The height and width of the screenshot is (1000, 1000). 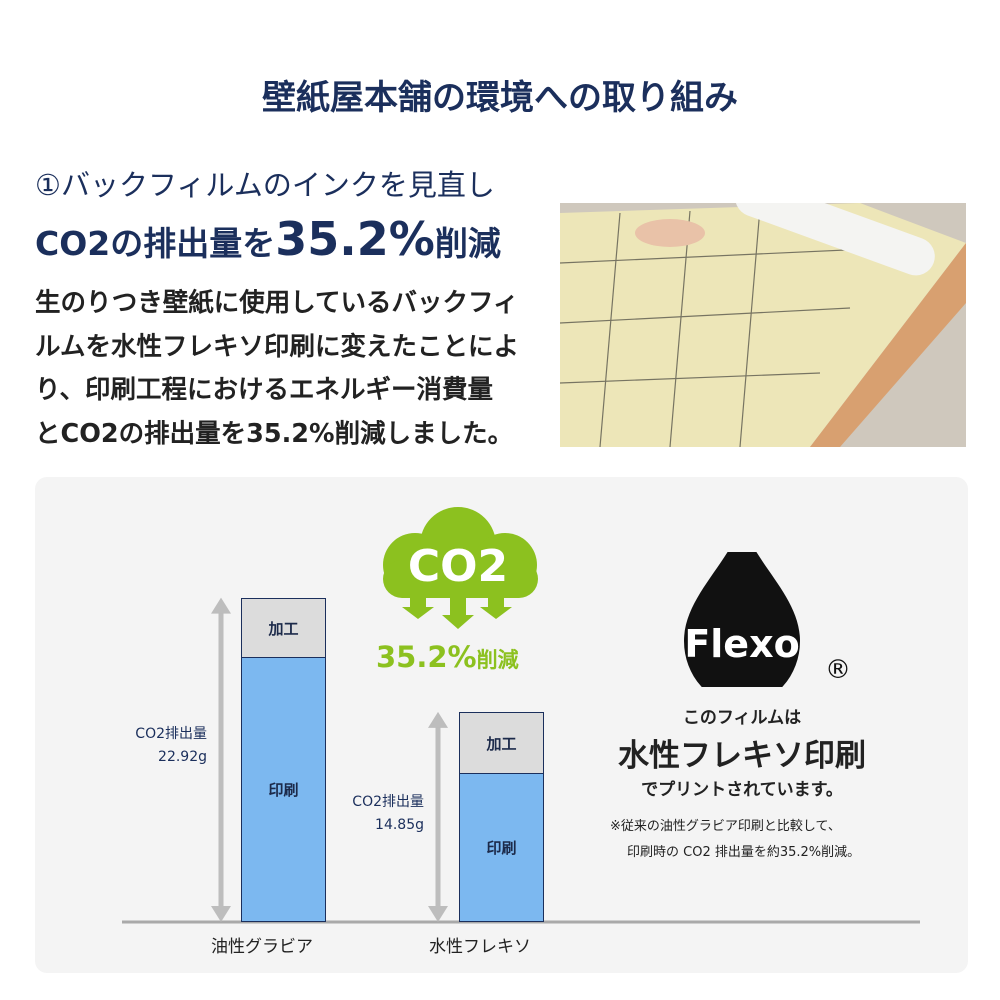 I want to click on cloud-label: CO2, so click(x=458, y=566).